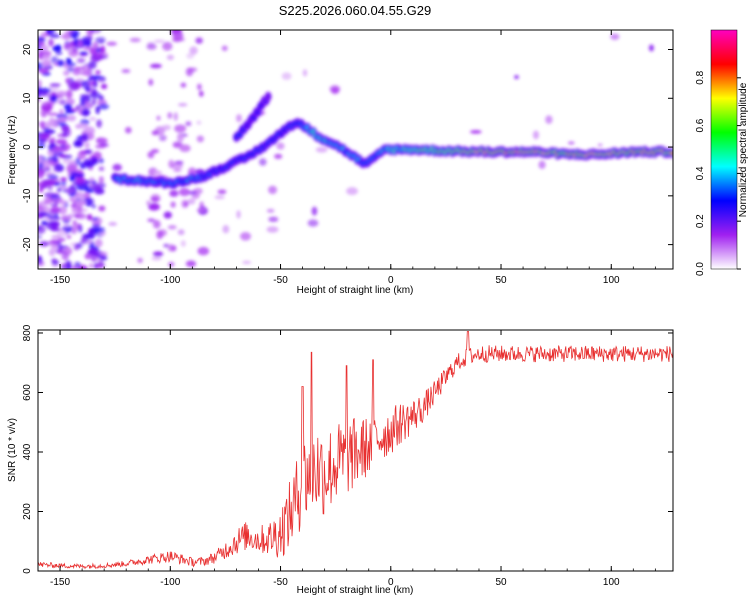  Describe the element at coordinates (700, 125) in the screenshot. I see `colorbar-tick-label: 0.6` at that location.